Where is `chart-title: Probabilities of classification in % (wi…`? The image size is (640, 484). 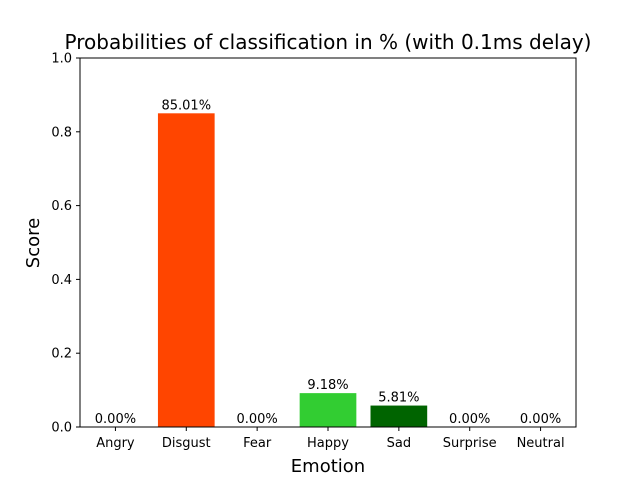 chart-title: Probabilities of classification in % (wi… is located at coordinates (328, 42).